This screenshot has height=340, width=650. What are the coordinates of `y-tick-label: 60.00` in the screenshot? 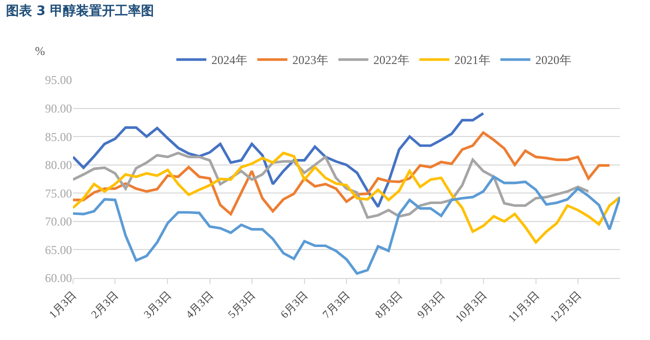 It's located at (58, 278).